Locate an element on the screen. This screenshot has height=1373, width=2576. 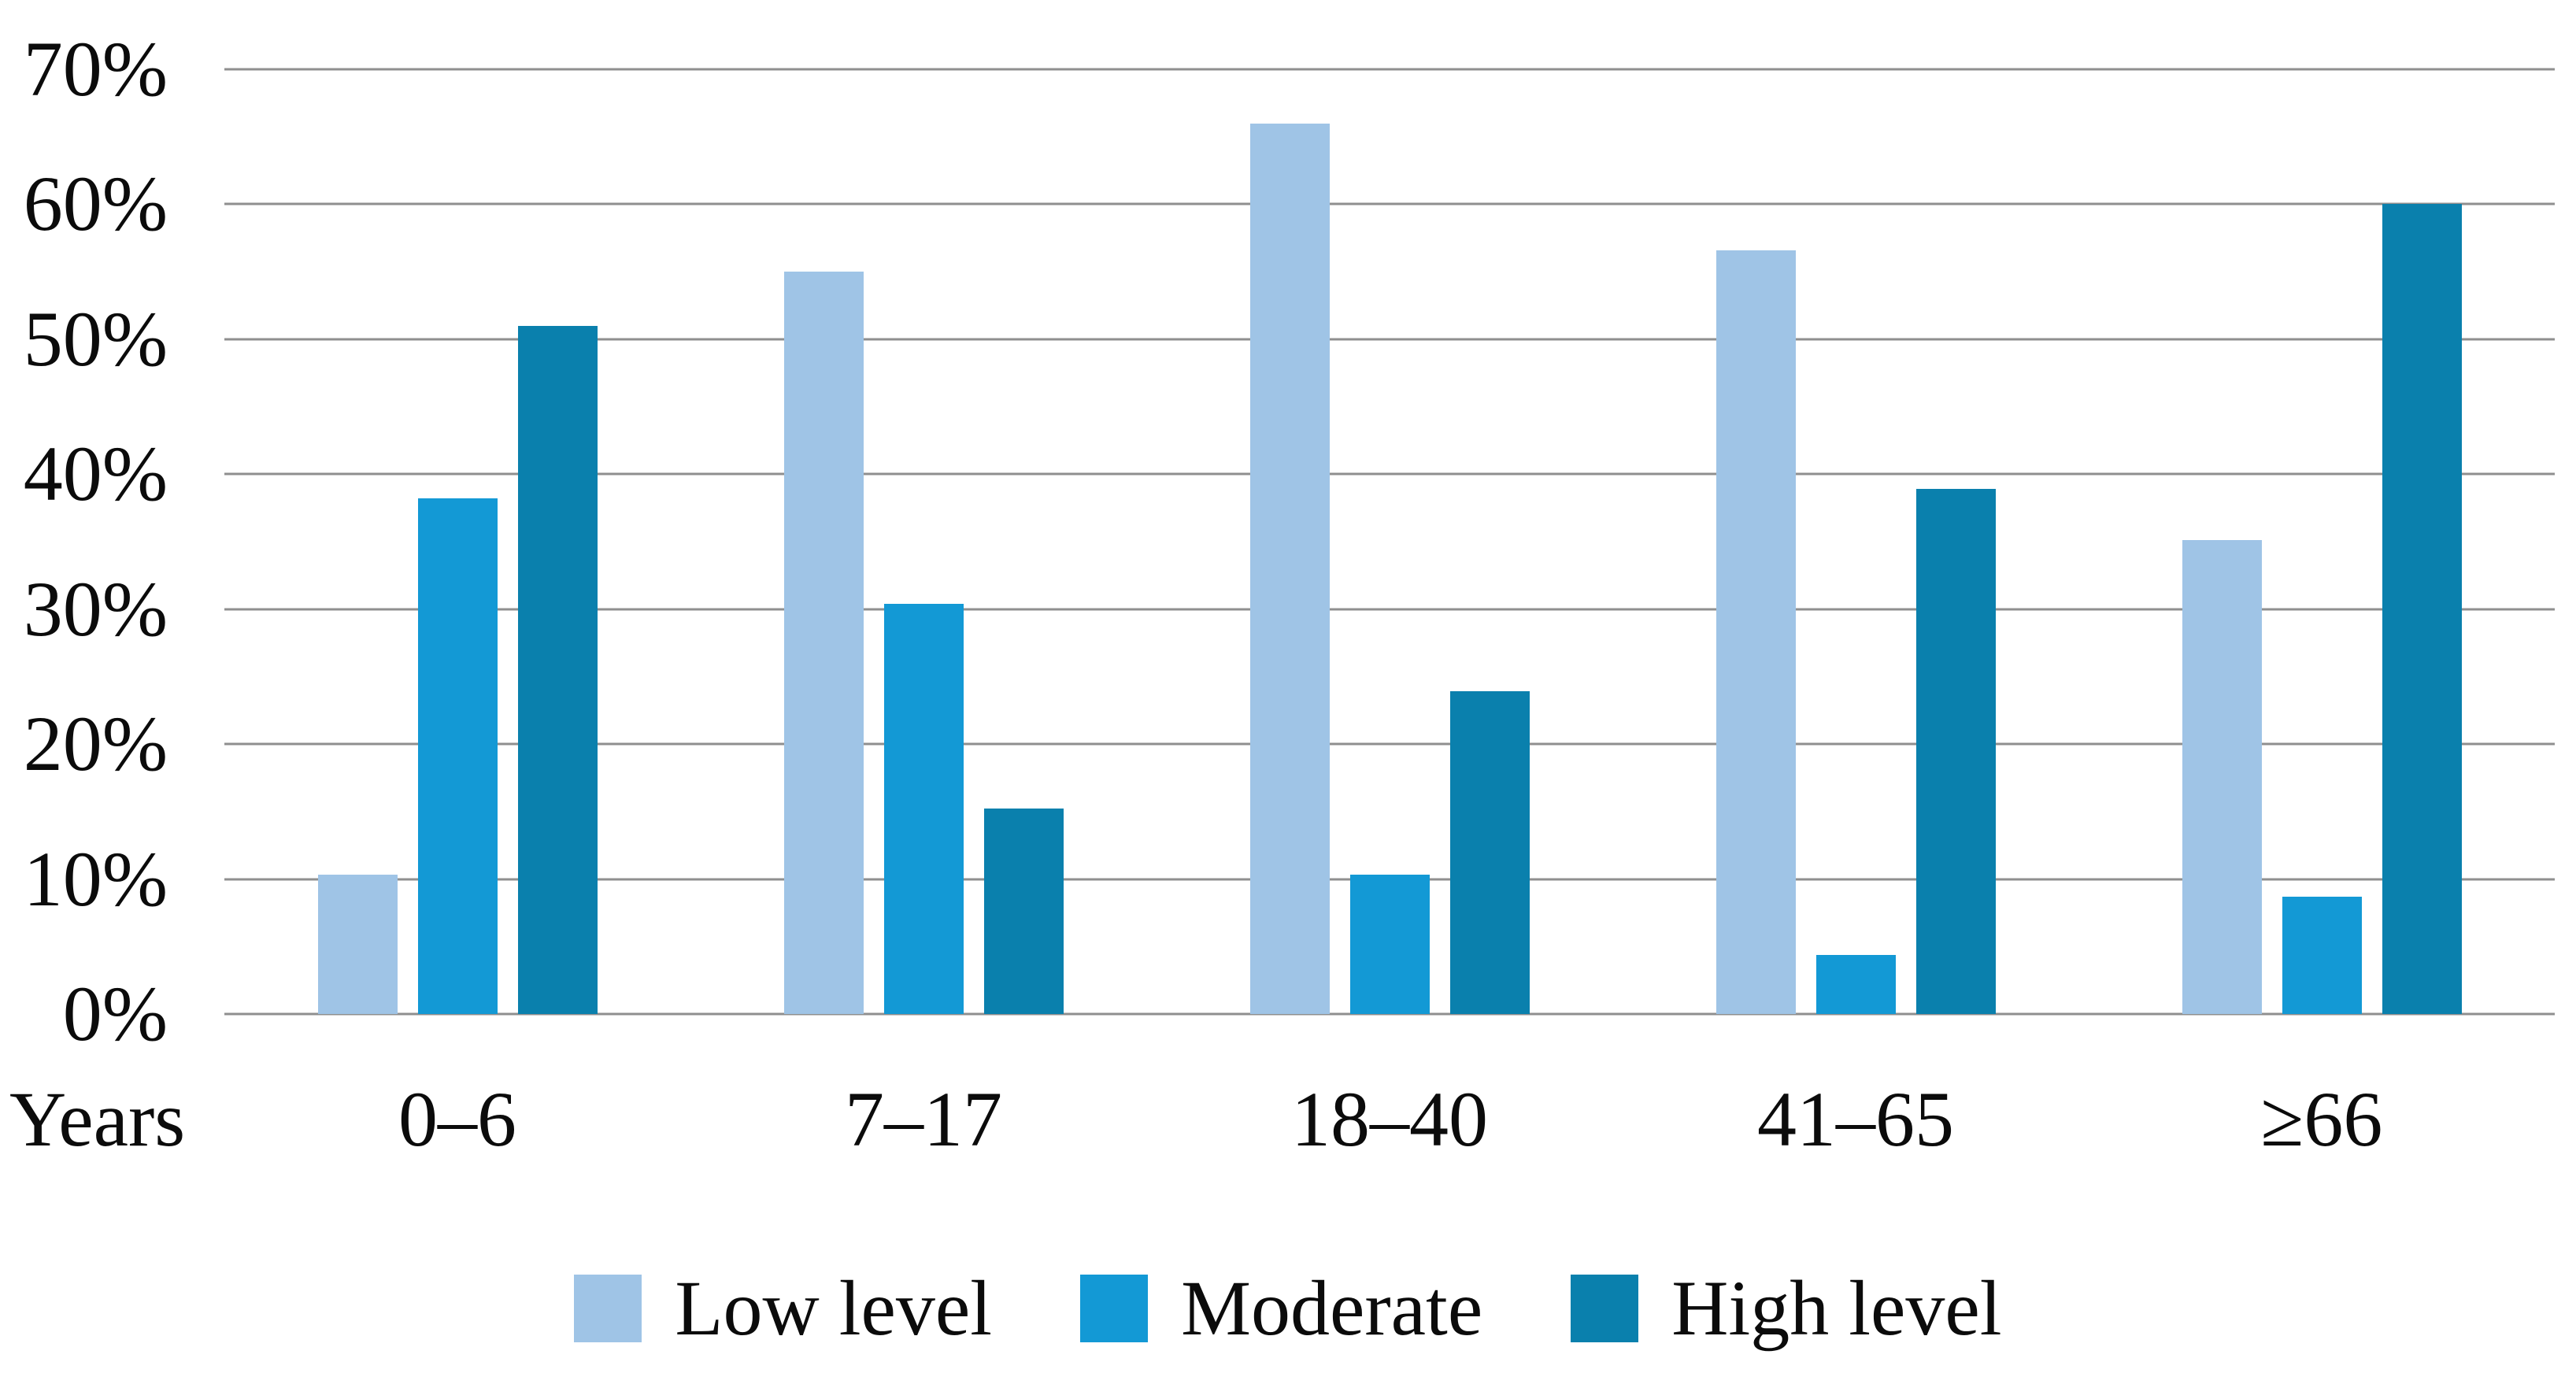
y-tick-label: 60% is located at coordinates (95, 204).